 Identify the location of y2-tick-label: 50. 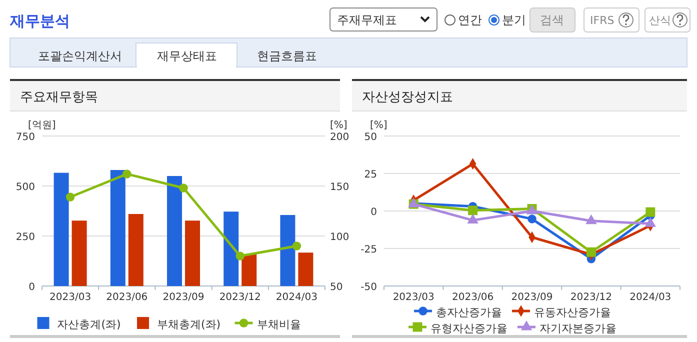
(336, 287).